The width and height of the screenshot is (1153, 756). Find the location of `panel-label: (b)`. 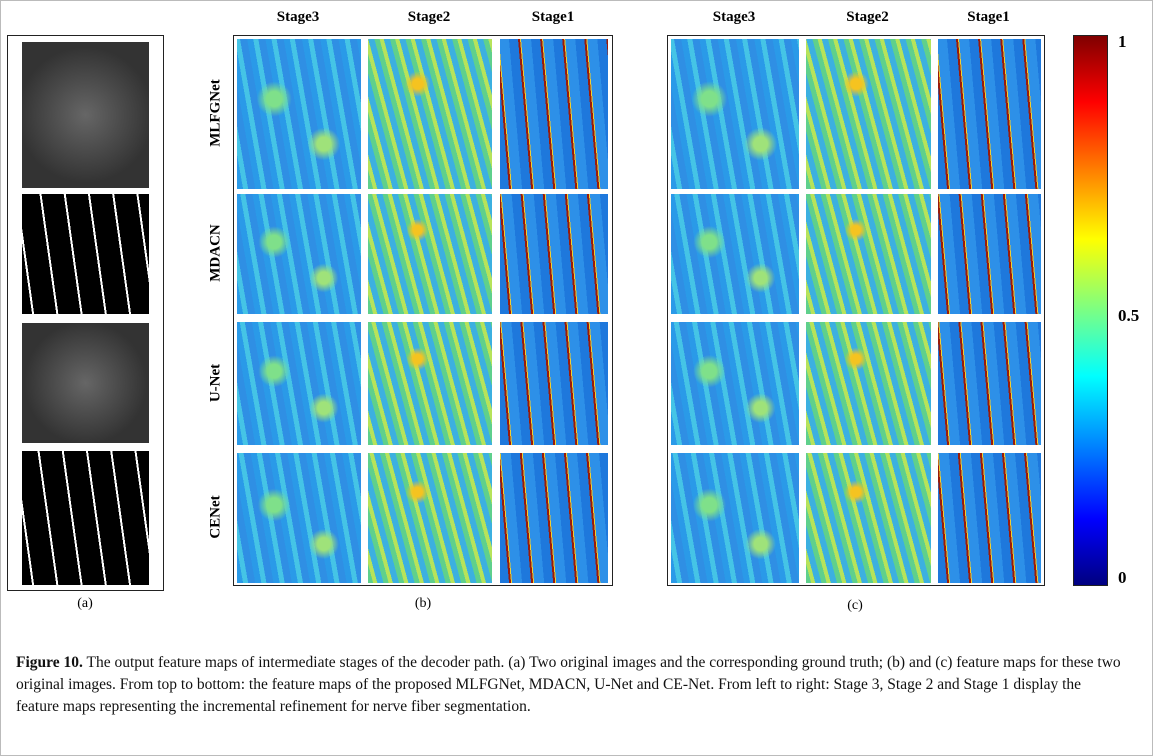

panel-label: (b) is located at coordinates (423, 603).